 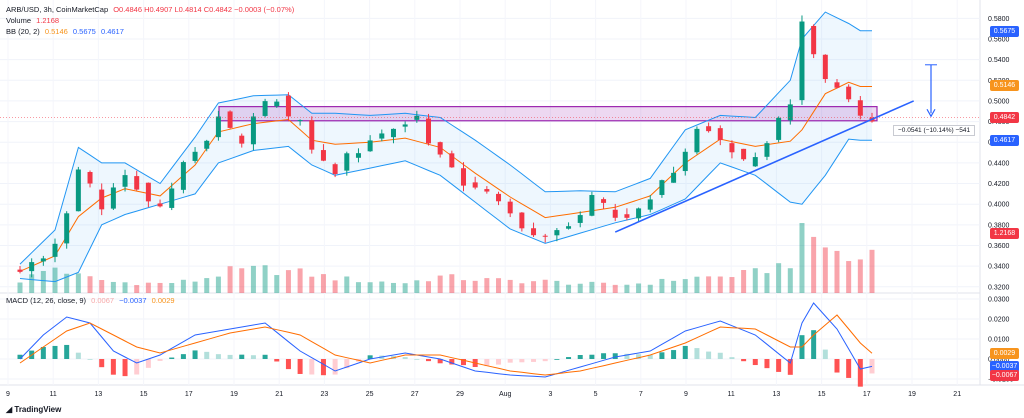 I want to click on price-tick-label: 0.3200, so click(x=999, y=287).